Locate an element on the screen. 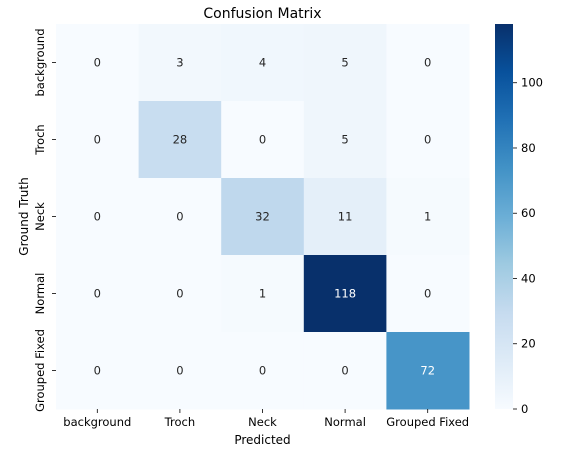 The image size is (576, 456). cell-value-label: 32 is located at coordinates (262, 217).